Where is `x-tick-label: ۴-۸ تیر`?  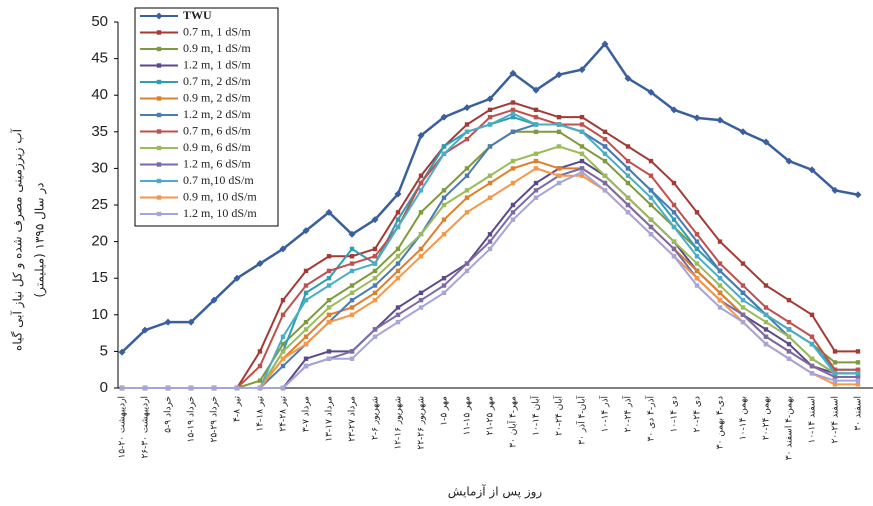 x-tick-label: ۴-۸ تیر is located at coordinates (238, 409).